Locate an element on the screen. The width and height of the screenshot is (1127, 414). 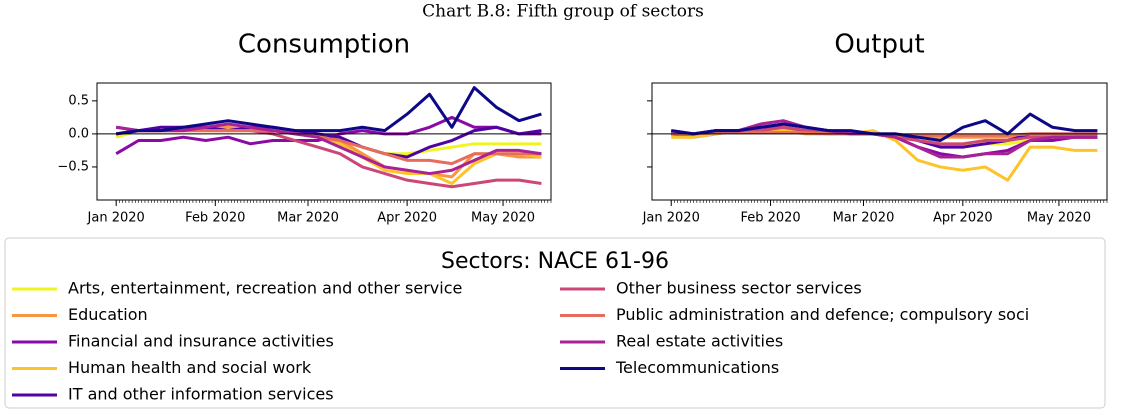
legend-label: Other business sector services is located at coordinates (739, 288).